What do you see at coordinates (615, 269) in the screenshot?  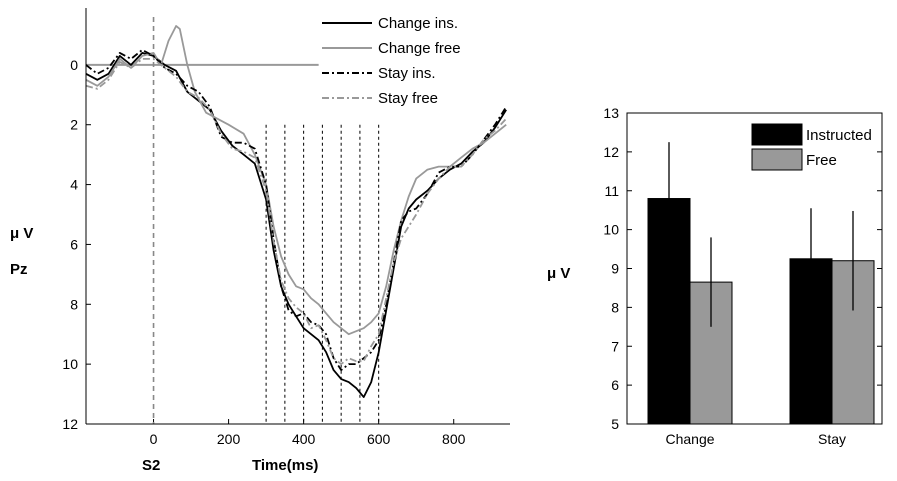 I see `right-y-tick-label: 9` at bounding box center [615, 269].